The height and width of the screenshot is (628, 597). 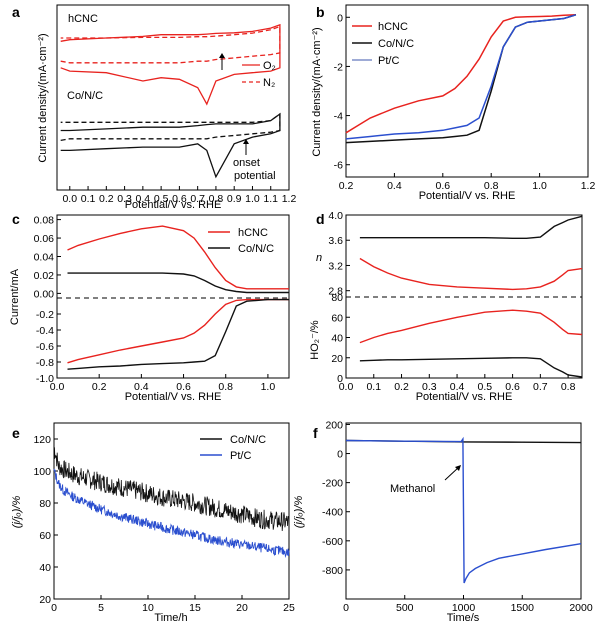 What do you see at coordinates (340, 18) in the screenshot?
I see `panel-b-ytick-label: 0` at bounding box center [340, 18].